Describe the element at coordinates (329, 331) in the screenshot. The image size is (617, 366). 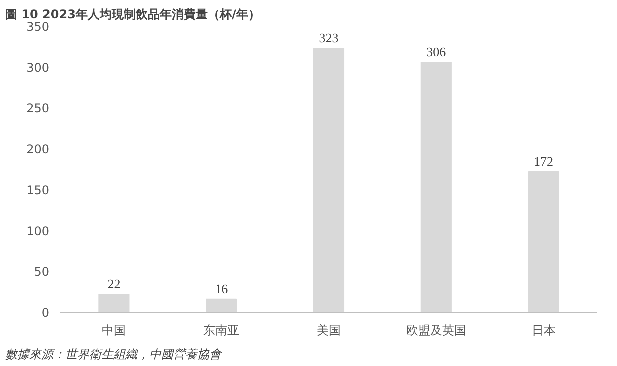
I see `x-tick-label: 美国` at that location.